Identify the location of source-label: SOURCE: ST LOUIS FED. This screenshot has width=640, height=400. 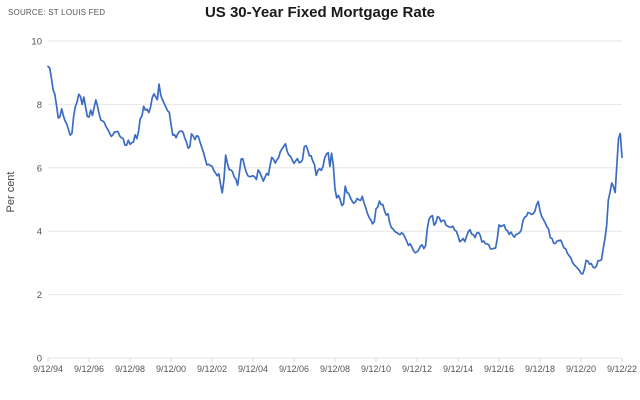
(57, 12).